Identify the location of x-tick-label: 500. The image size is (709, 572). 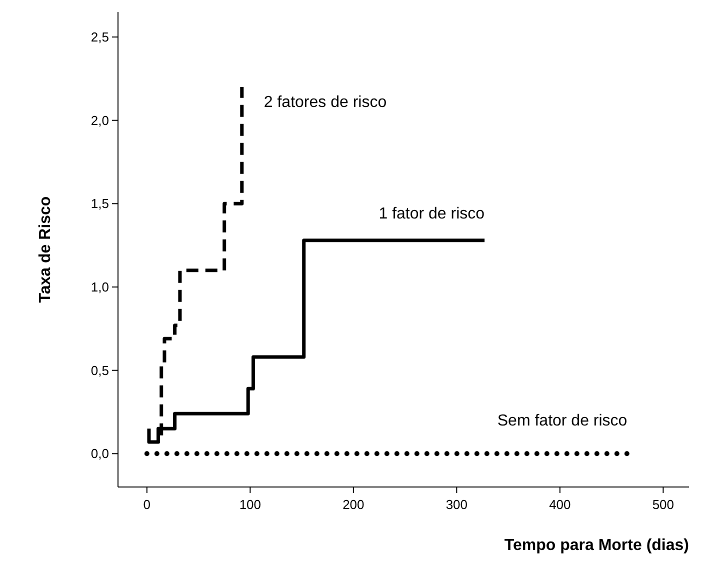
(663, 504).